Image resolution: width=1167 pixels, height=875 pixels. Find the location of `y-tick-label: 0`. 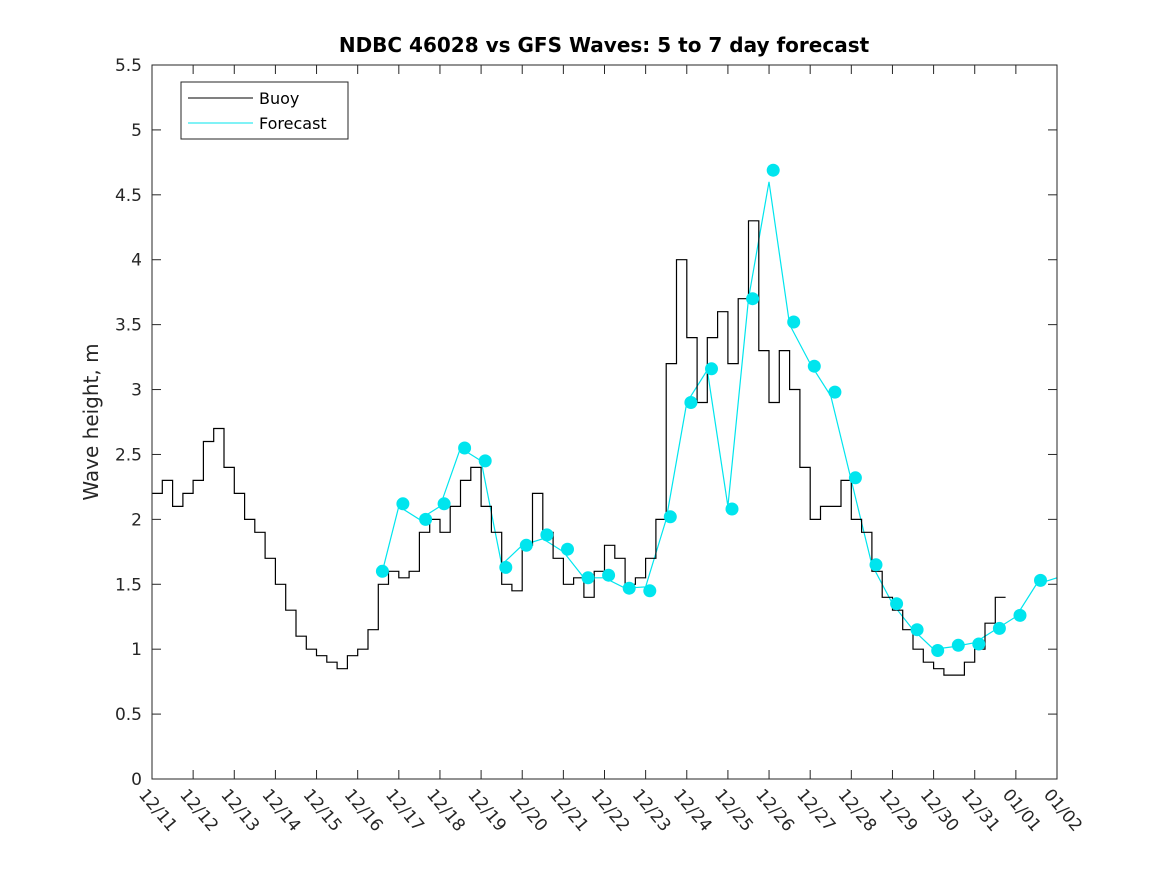

y-tick-label: 0 is located at coordinates (136, 780).